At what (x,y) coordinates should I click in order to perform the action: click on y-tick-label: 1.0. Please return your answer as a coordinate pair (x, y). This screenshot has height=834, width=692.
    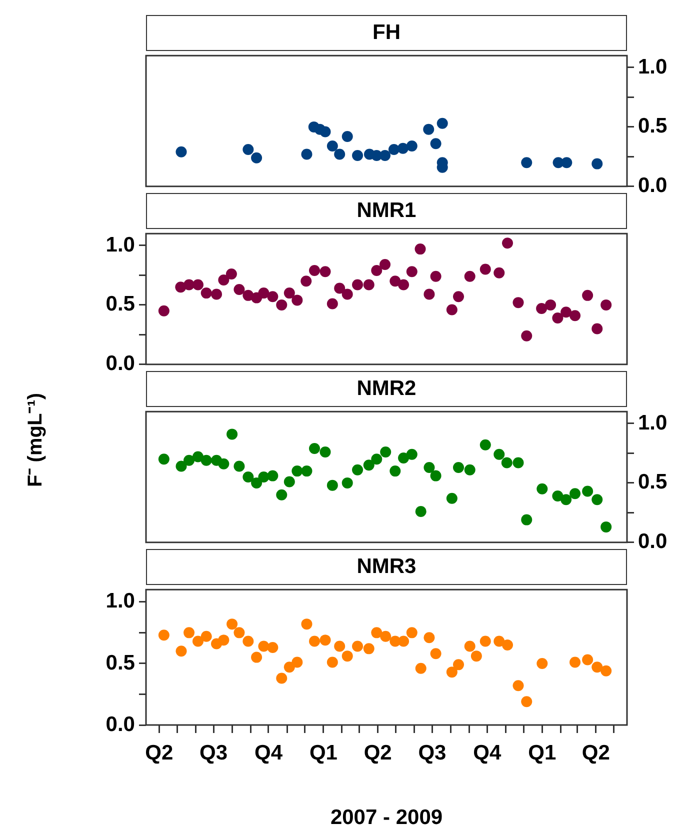
    Looking at the image, I should click on (120, 244).